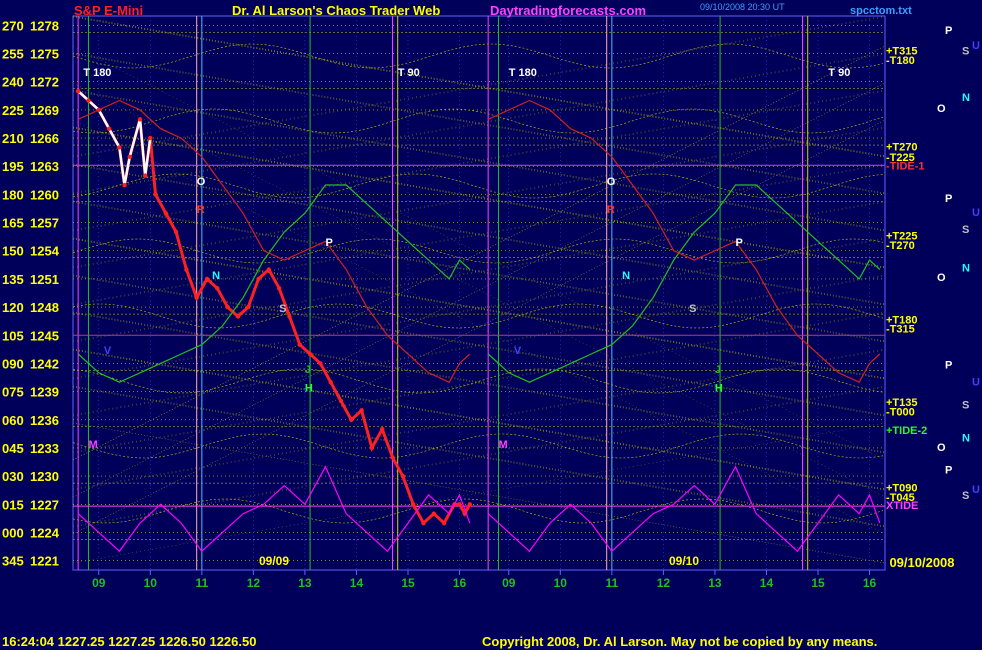  I want to click on inline-mark-S: S, so click(282, 309).